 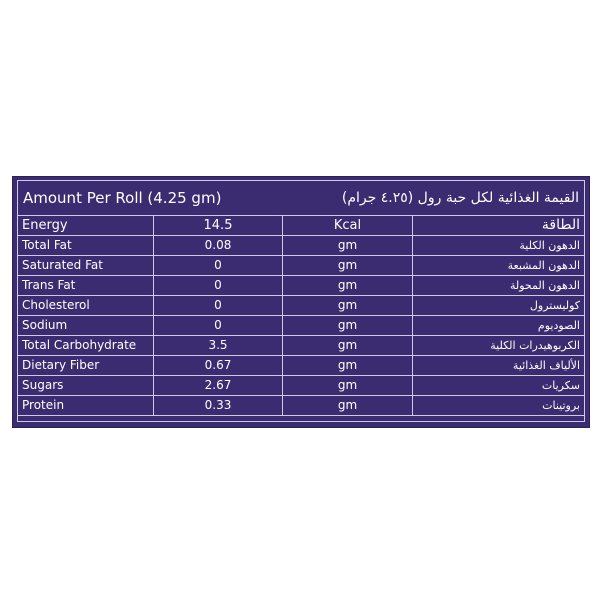 I want to click on nutrient-value: 0.08, so click(x=218, y=245).